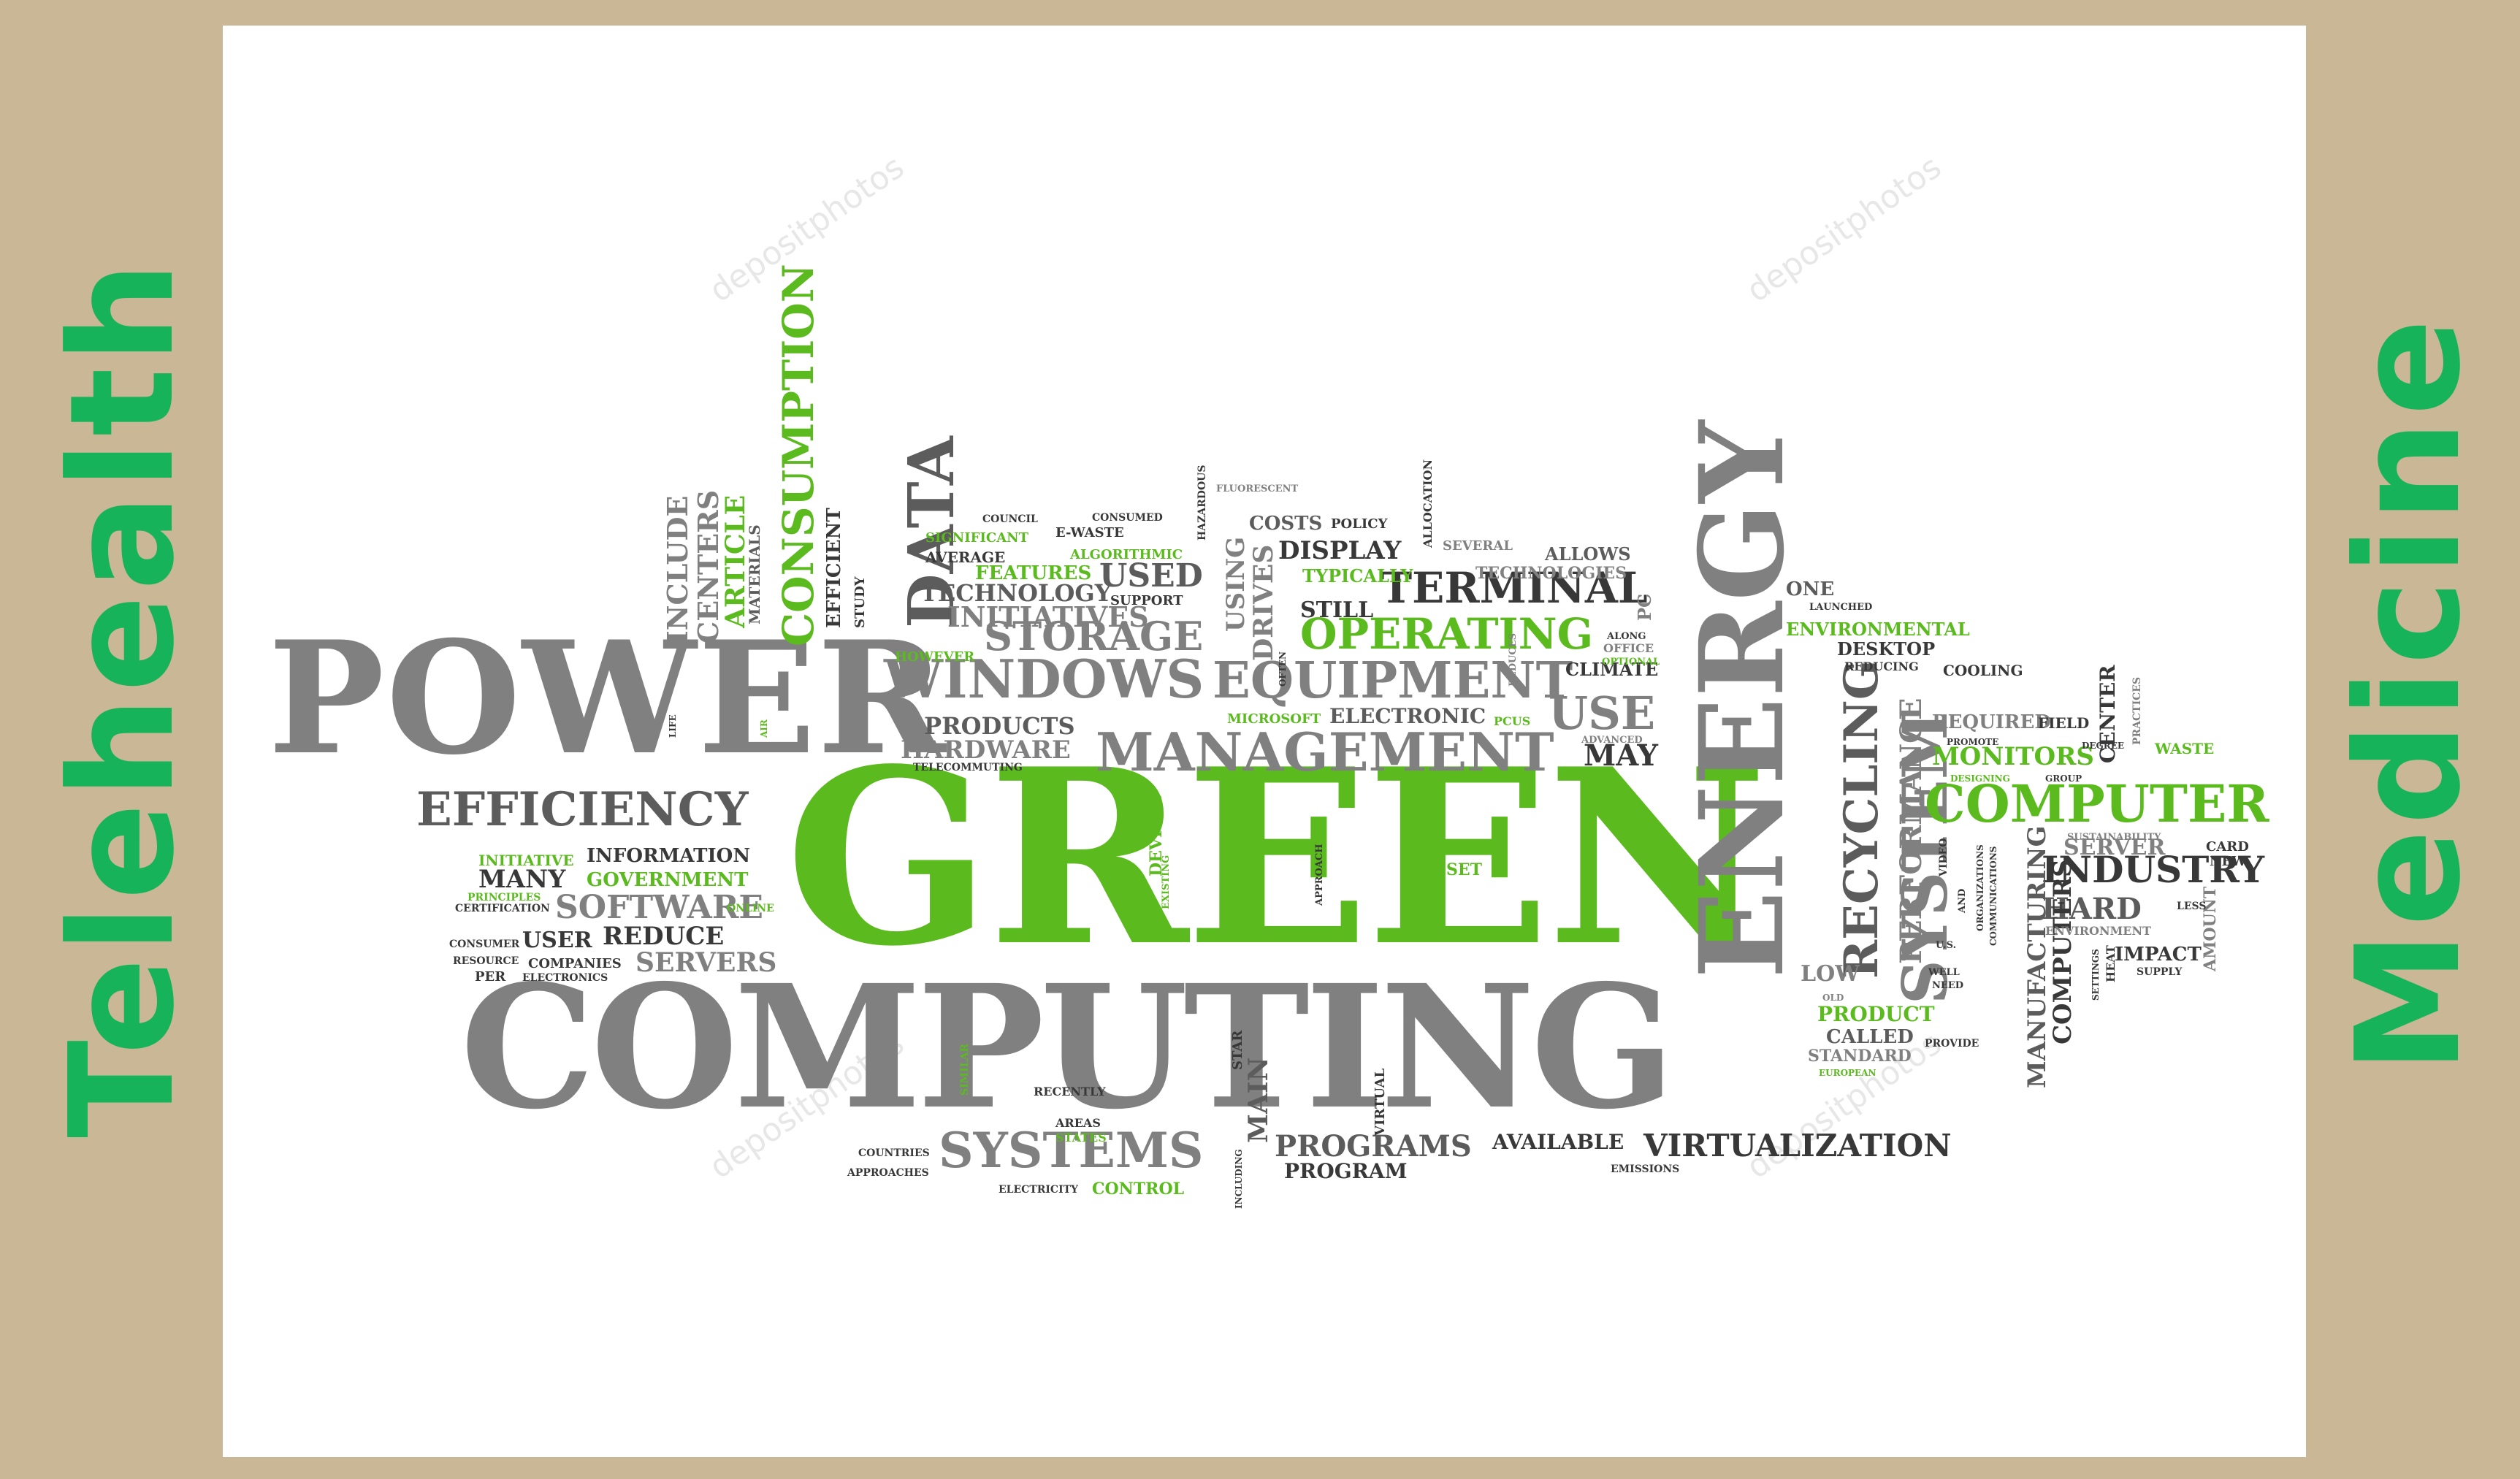 This screenshot has width=2520, height=1479. Describe the element at coordinates (663, 936) in the screenshot. I see `word-reduce: REDUCE` at that location.